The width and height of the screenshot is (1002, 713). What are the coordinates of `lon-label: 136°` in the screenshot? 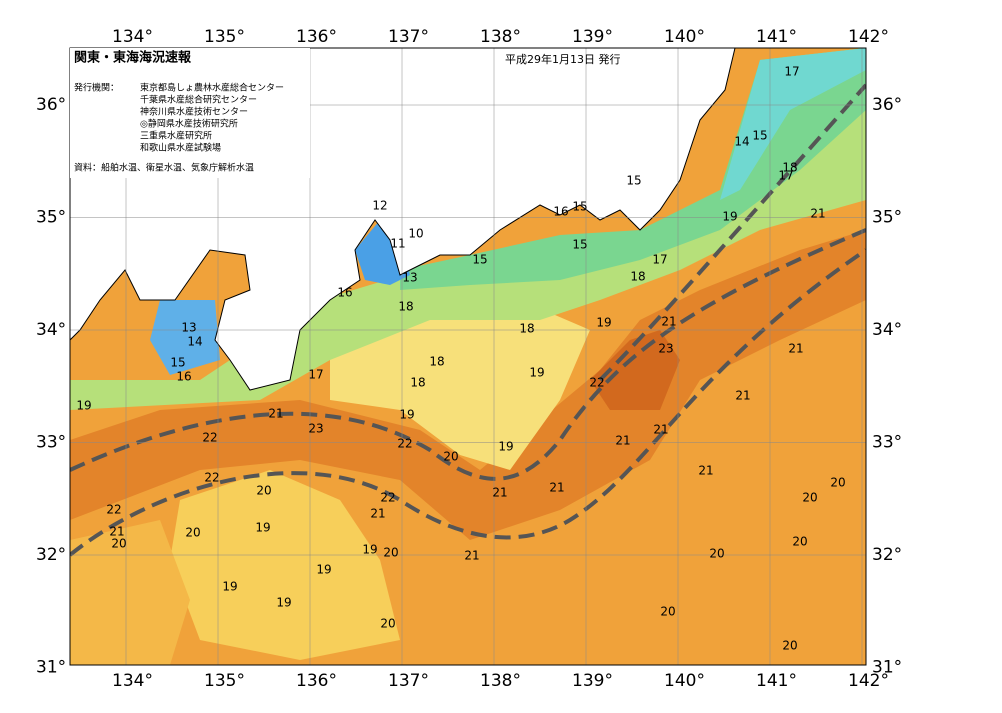 It's located at (316, 681).